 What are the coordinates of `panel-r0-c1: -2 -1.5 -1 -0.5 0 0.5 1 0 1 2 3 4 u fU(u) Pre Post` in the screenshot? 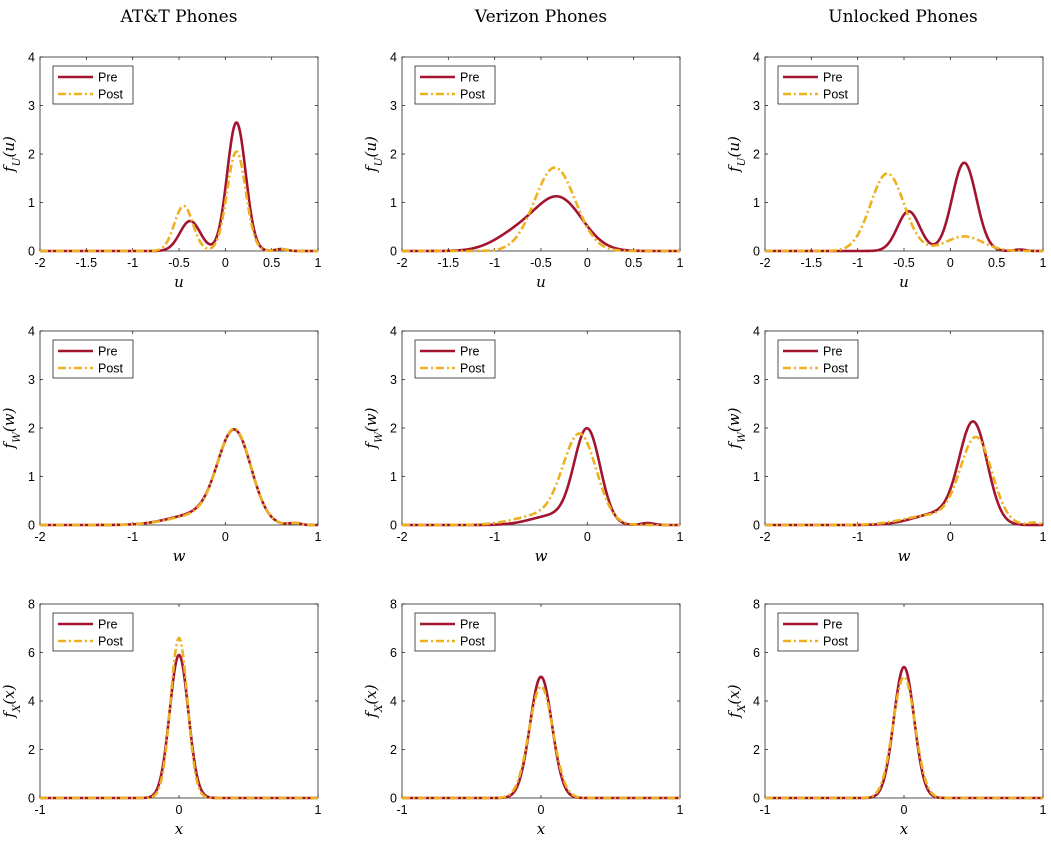 It's located at (523, 171).